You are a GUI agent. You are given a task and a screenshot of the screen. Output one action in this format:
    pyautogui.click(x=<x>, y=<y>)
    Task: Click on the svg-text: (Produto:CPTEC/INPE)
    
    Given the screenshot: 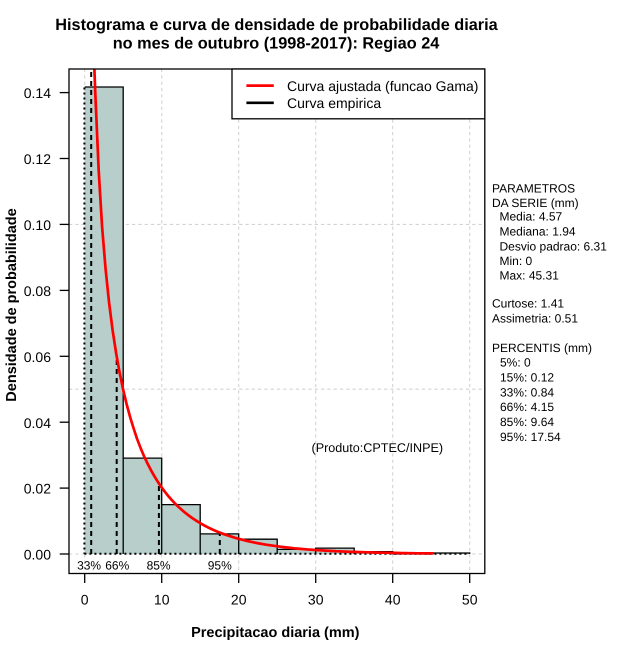 What is the action you would take?
    pyautogui.click(x=378, y=448)
    